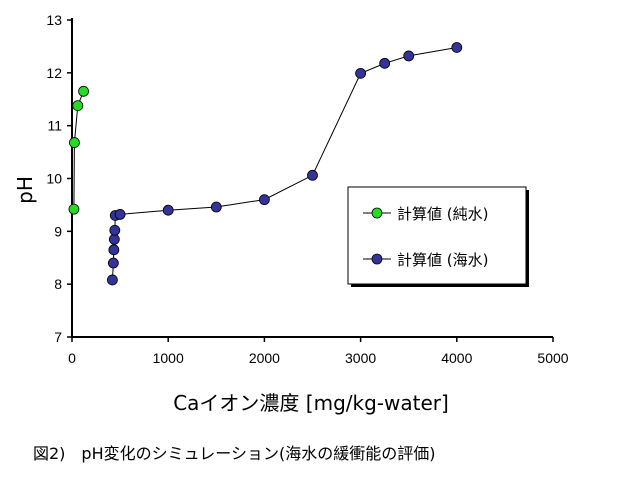  Describe the element at coordinates (318, 351) in the screenshot. I see `x-ticks: 0 1000 2000 3000 4000 5000` at that location.